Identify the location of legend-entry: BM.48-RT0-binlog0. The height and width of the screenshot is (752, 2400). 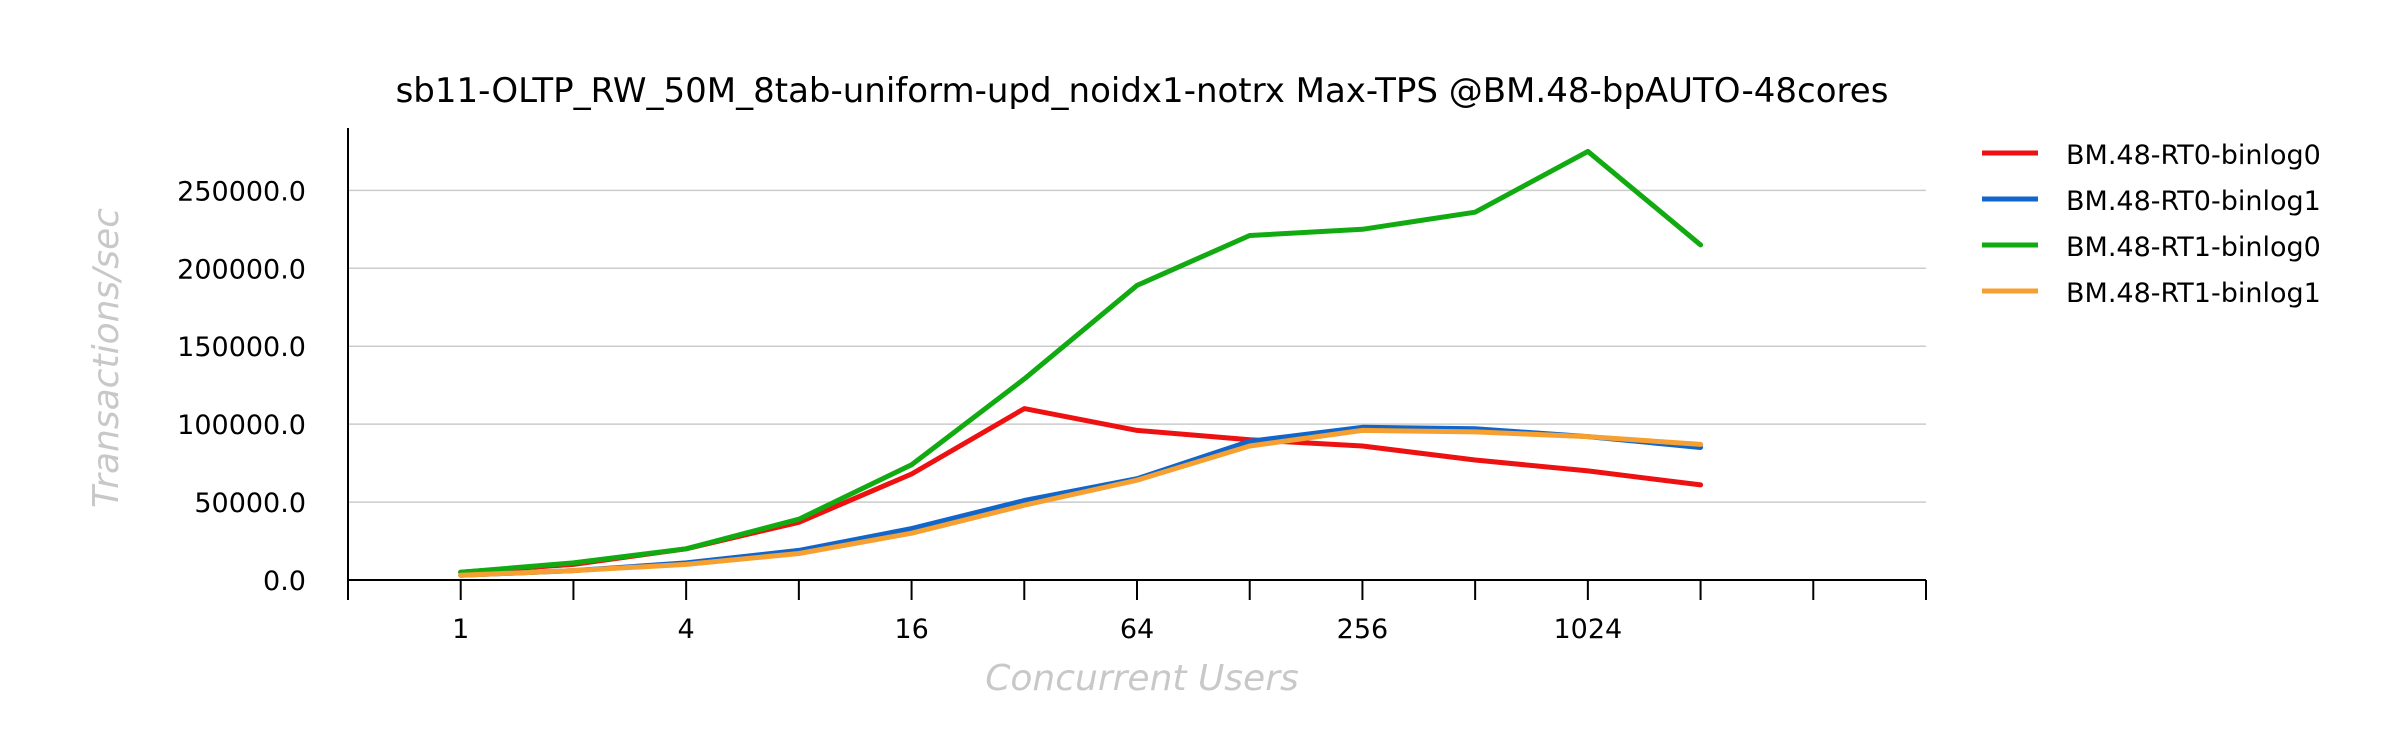
(2193, 155).